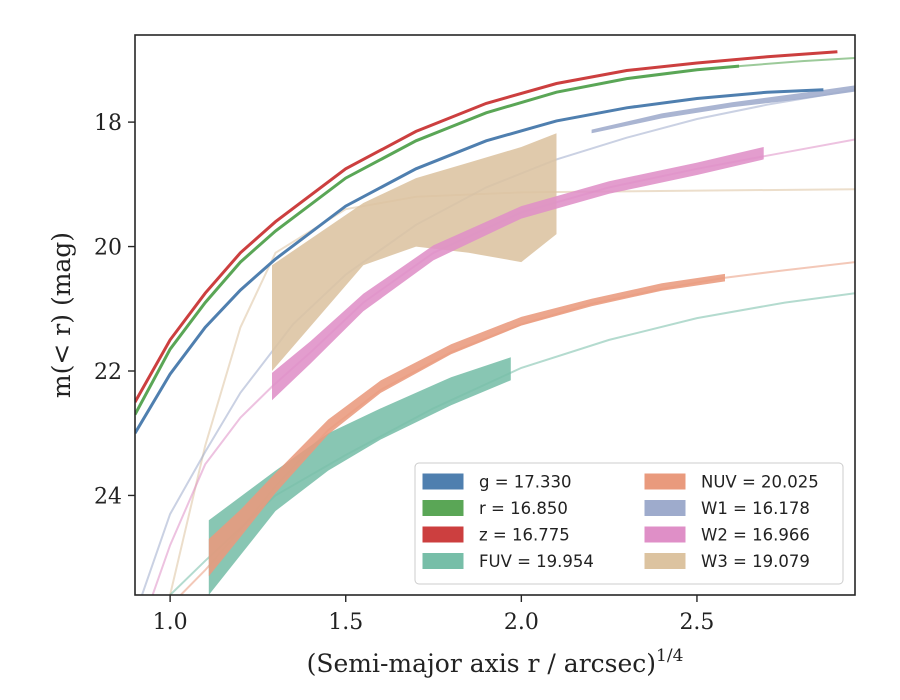 The height and width of the screenshot is (700, 900). What do you see at coordinates (108, 496) in the screenshot?
I see `y-tick-label: 24` at bounding box center [108, 496].